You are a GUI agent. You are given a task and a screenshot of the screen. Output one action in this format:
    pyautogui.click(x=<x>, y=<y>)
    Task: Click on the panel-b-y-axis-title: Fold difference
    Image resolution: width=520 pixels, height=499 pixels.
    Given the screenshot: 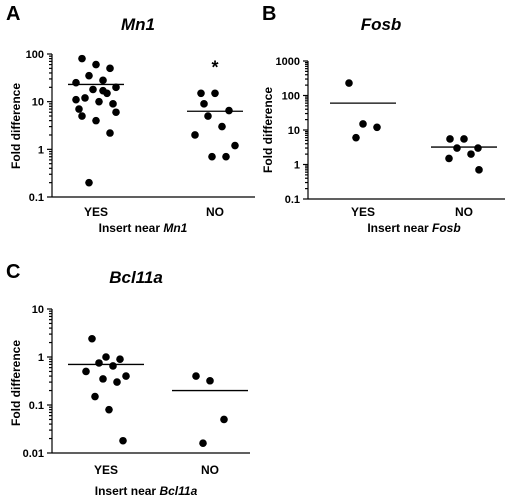 What is the action you would take?
    pyautogui.click(x=268, y=130)
    